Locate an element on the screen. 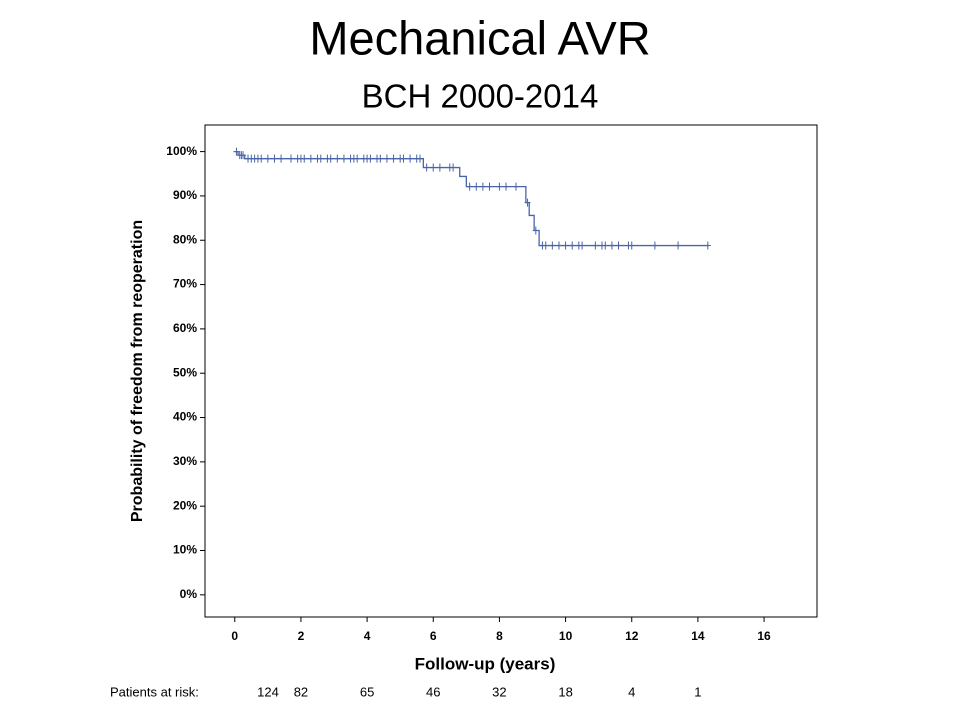 The width and height of the screenshot is (960, 720). y-tick-label: 40% is located at coordinates (185, 417).